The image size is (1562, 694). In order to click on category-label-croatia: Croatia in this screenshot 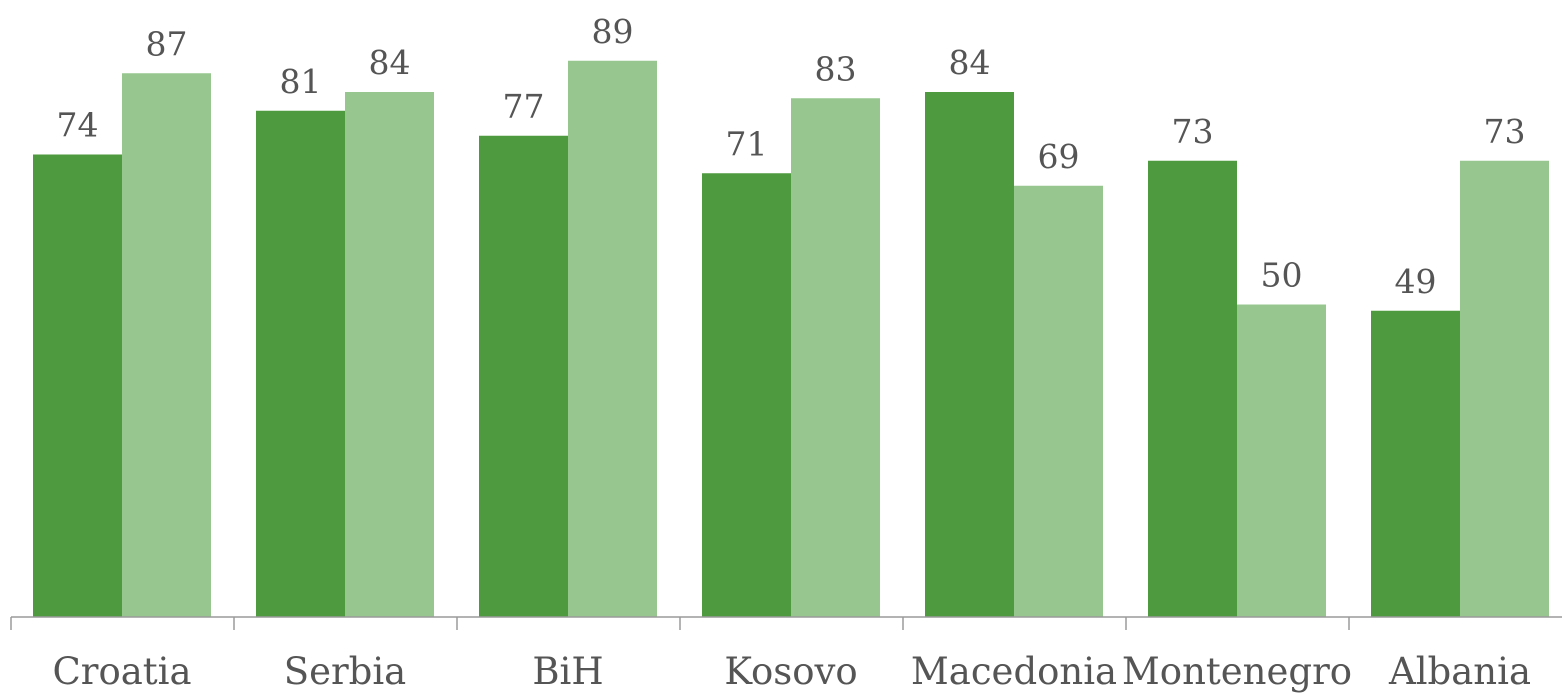, I will do `click(121, 671)`.